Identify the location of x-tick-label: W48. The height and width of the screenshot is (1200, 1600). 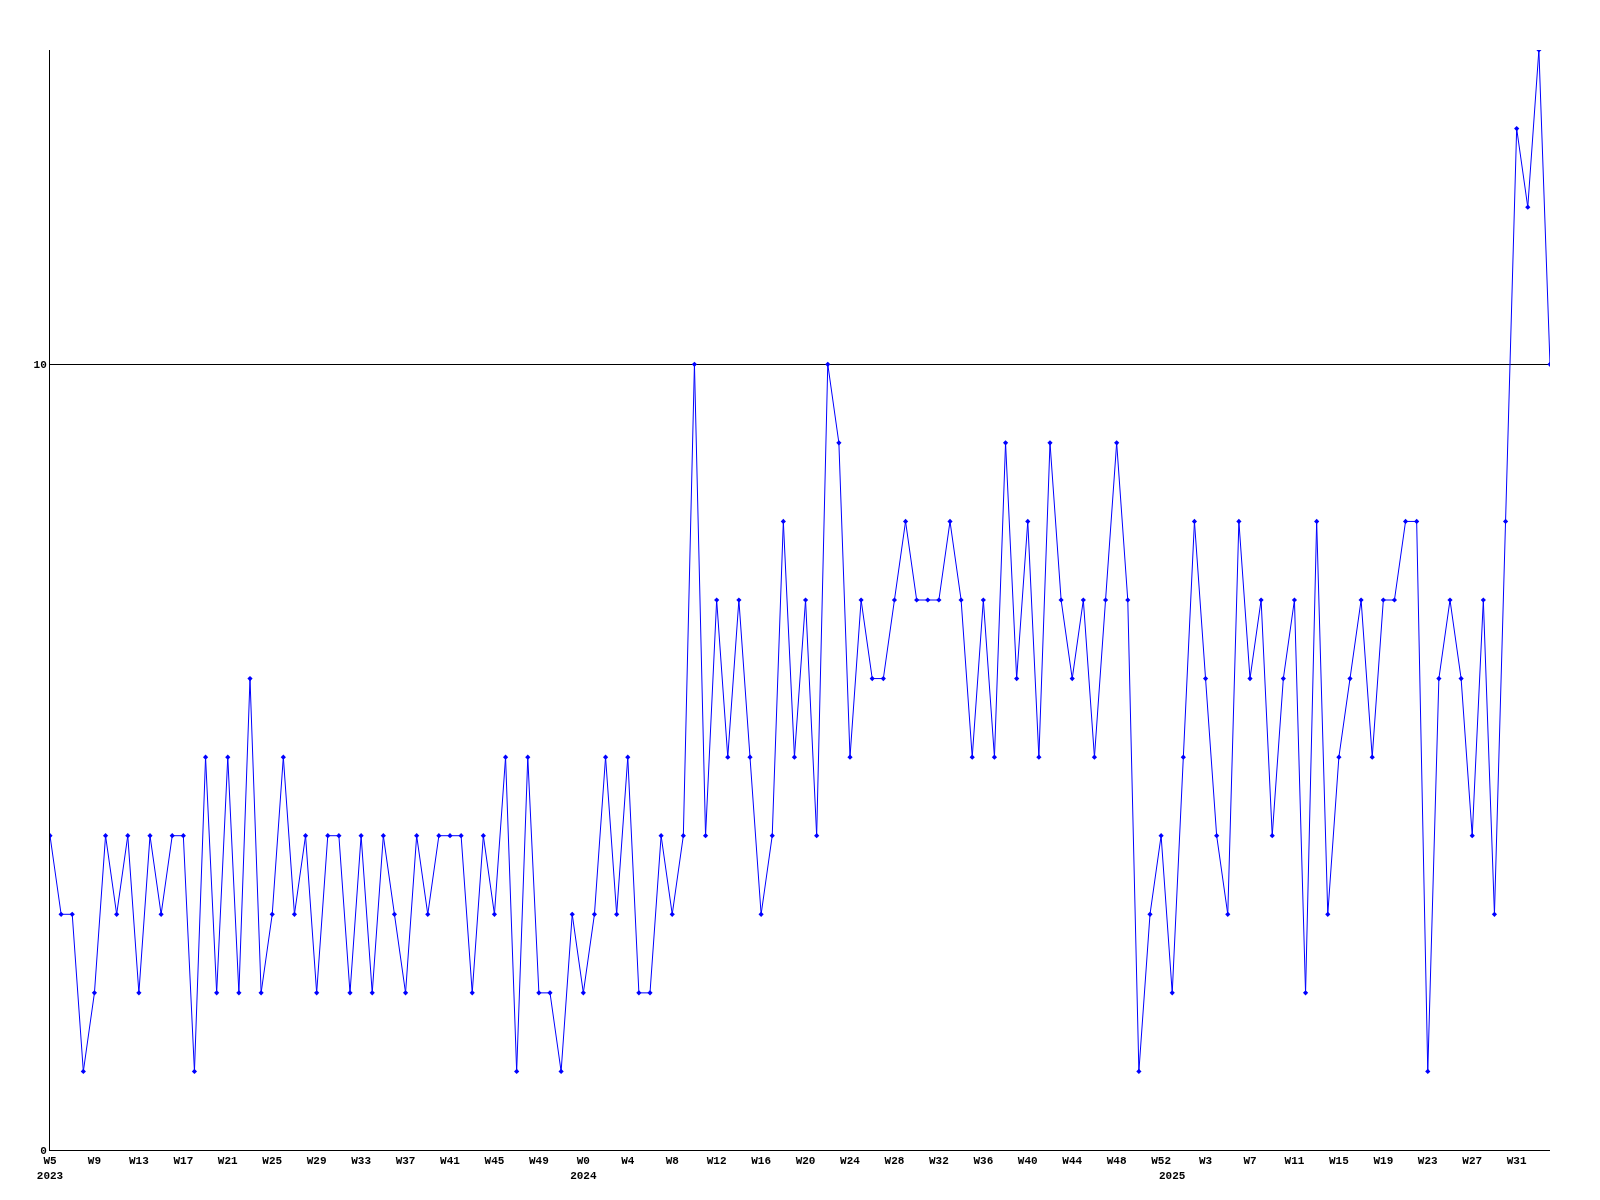
(1116, 1161).